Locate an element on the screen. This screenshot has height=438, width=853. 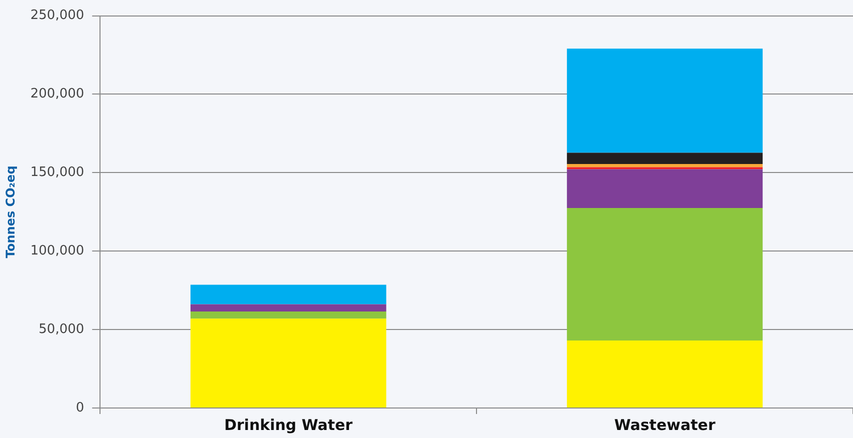
y-tick-label: 200,000 is located at coordinates (57, 94).